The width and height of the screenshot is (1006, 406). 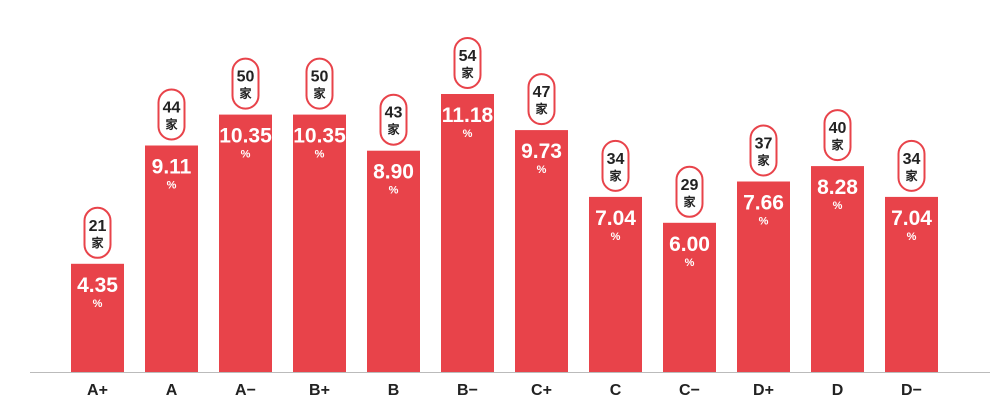 What do you see at coordinates (541, 108) in the screenshot?
I see `count-unit-7: 家` at bounding box center [541, 108].